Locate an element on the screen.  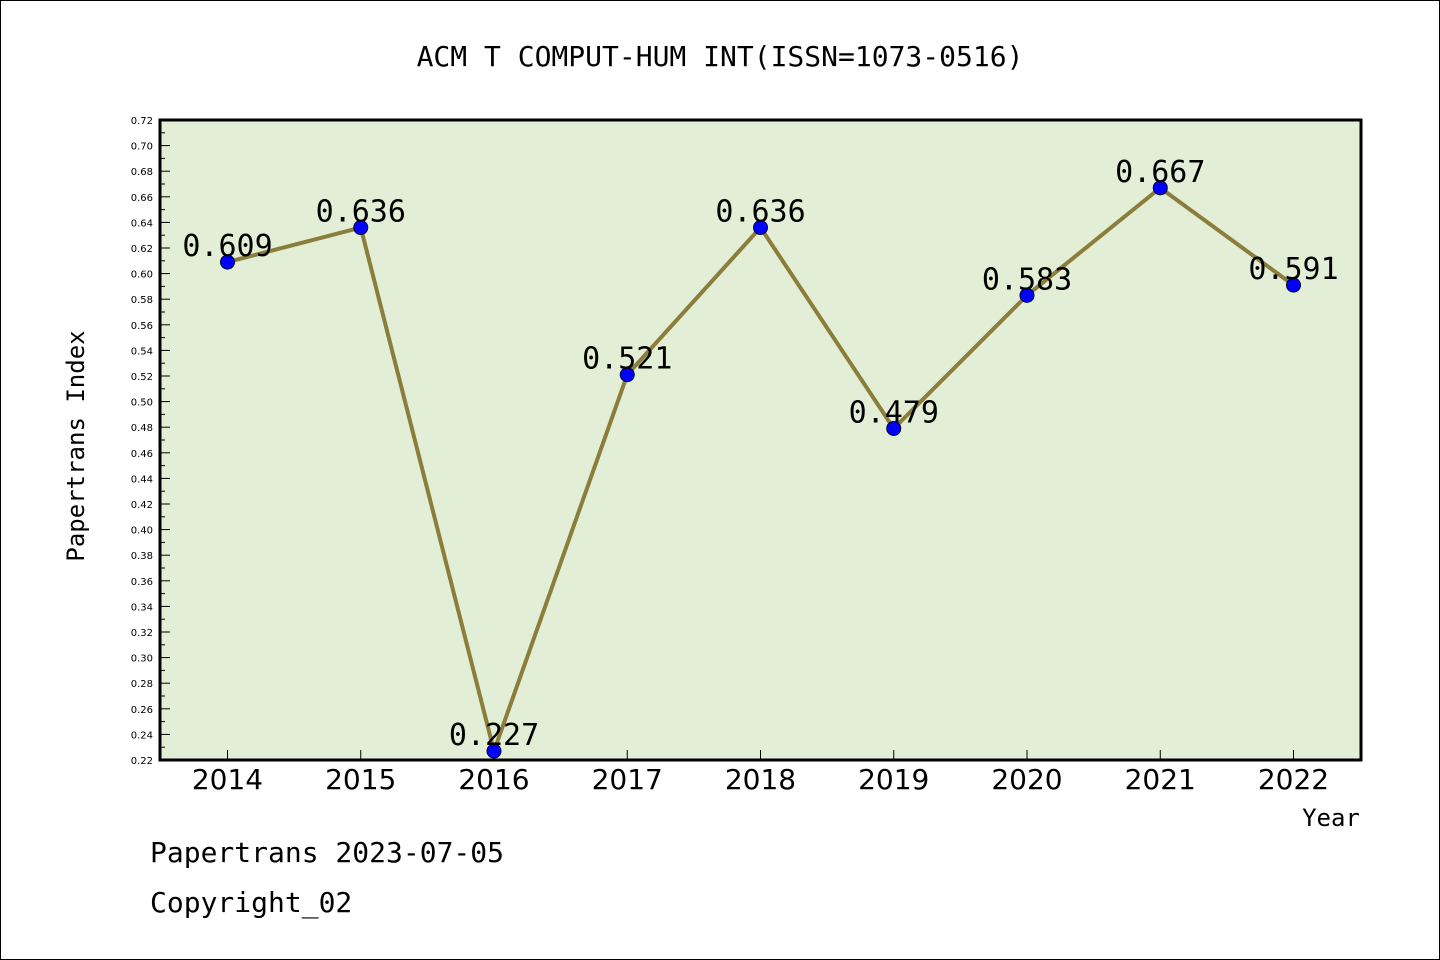
y-tick-label: 0.66 is located at coordinates (142, 198).